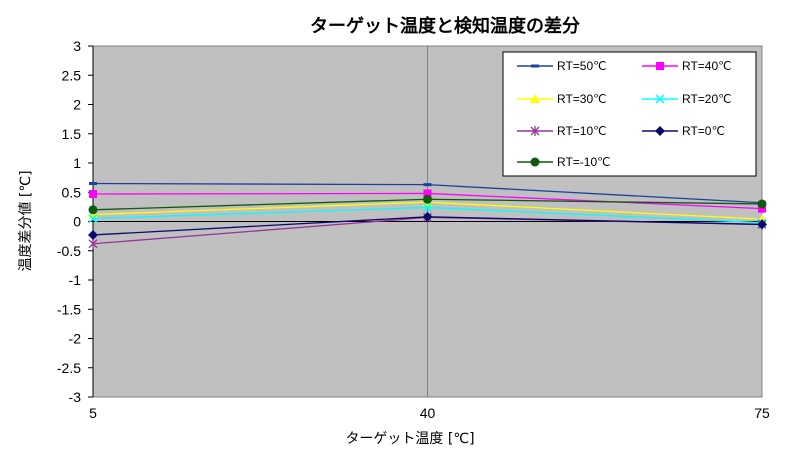 The width and height of the screenshot is (800, 465). What do you see at coordinates (77, 105) in the screenshot?
I see `y-tick-label: 2` at bounding box center [77, 105].